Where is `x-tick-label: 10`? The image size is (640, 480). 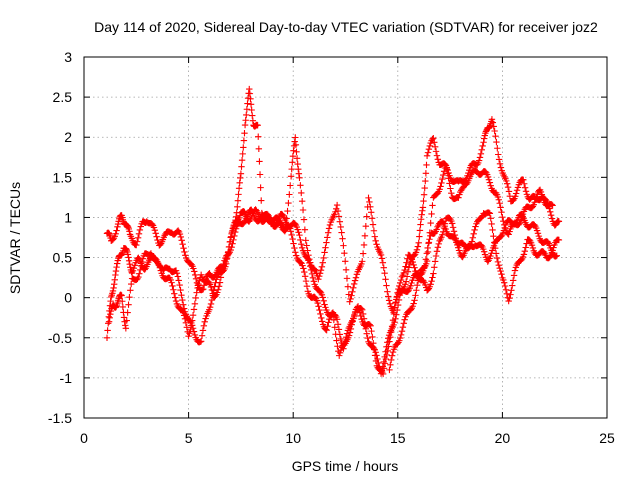 x-tick-label: 10 is located at coordinates (293, 438).